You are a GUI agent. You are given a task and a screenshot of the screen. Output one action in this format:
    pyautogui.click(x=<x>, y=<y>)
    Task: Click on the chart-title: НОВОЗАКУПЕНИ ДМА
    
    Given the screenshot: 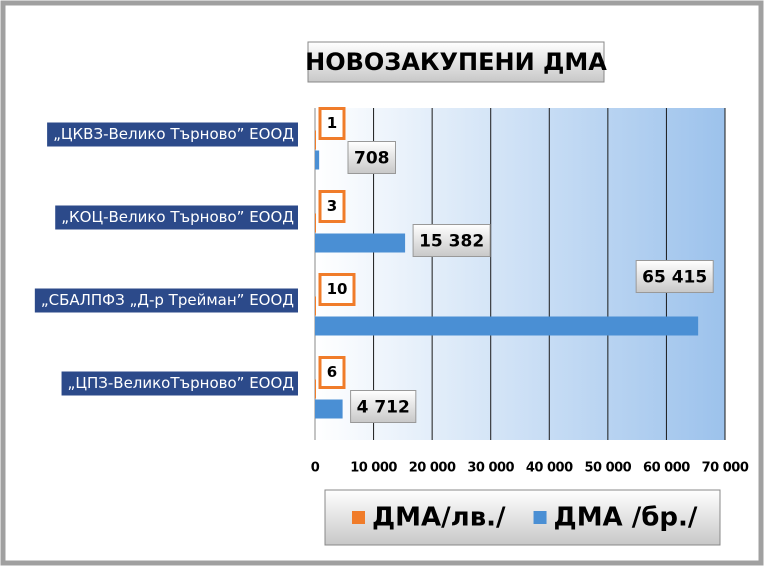 What is the action you would take?
    pyautogui.click(x=456, y=62)
    